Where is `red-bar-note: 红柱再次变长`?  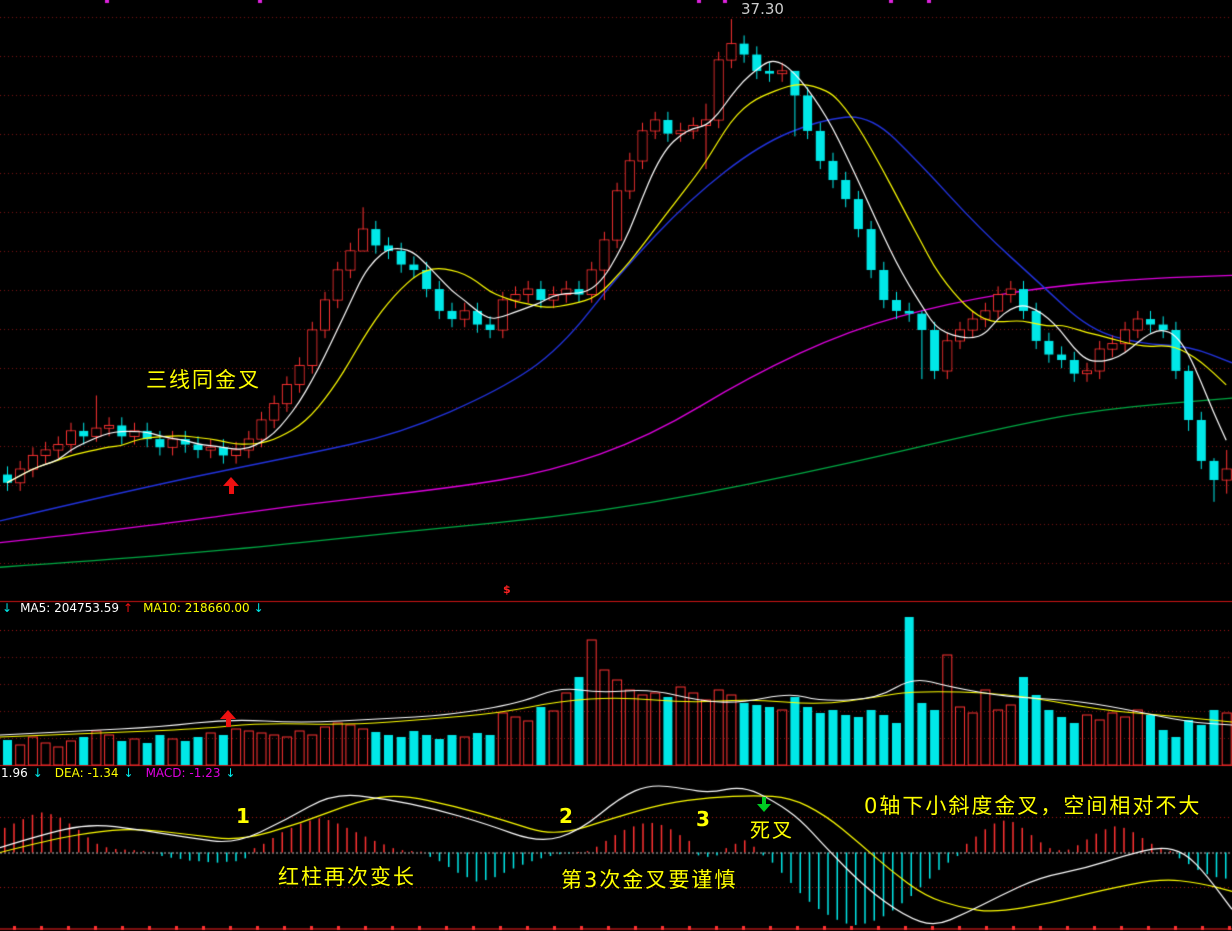
red-bar-note: 红柱再次变长 is located at coordinates (347, 877).